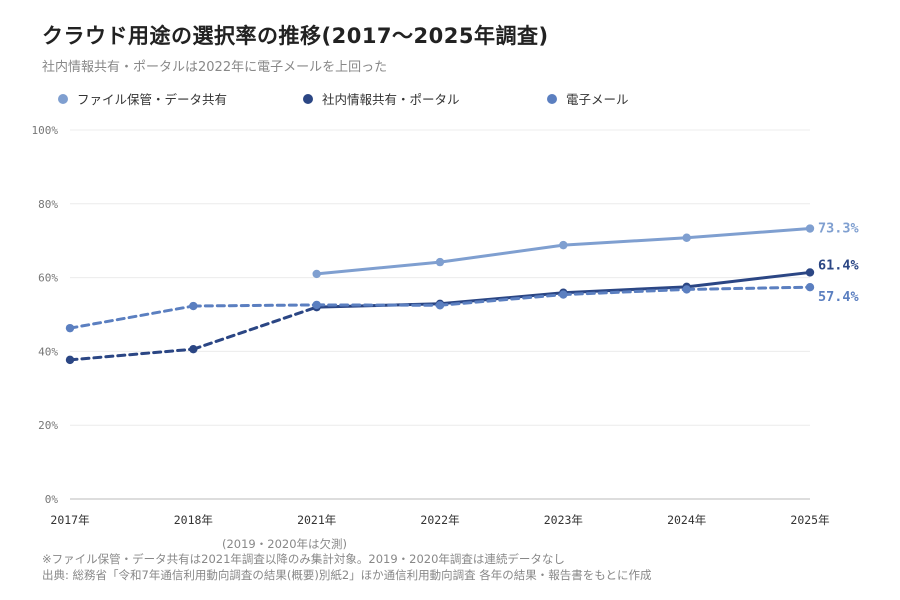 The width and height of the screenshot is (900, 600). What do you see at coordinates (308, 98) in the screenshot?
I see `legend-marker-internal-portal` at bounding box center [308, 98].